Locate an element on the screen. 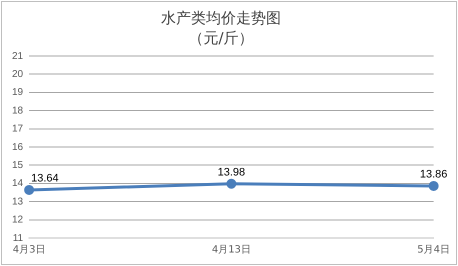 The image size is (458, 266). data-label: 13.98 is located at coordinates (232, 172).